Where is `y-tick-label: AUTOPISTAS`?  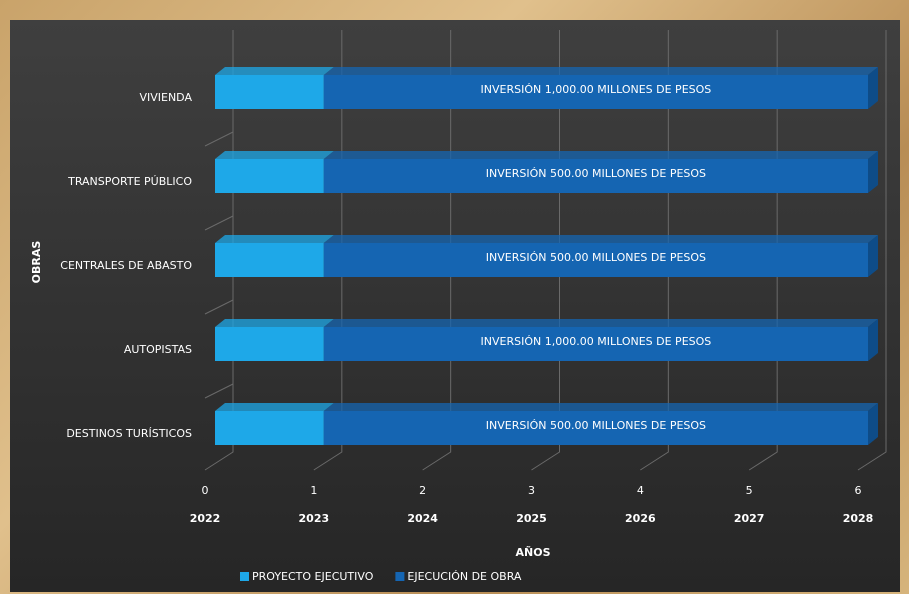 y-tick-label: AUTOPISTAS is located at coordinates (158, 349).